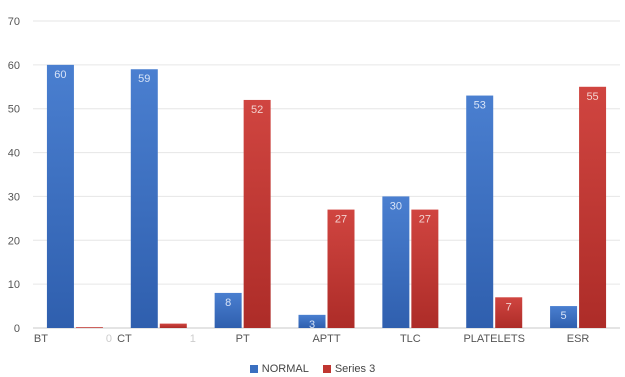 The height and width of the screenshot is (377, 625). Describe the element at coordinates (509, 307) in the screenshot. I see `data-label: 7` at that location.